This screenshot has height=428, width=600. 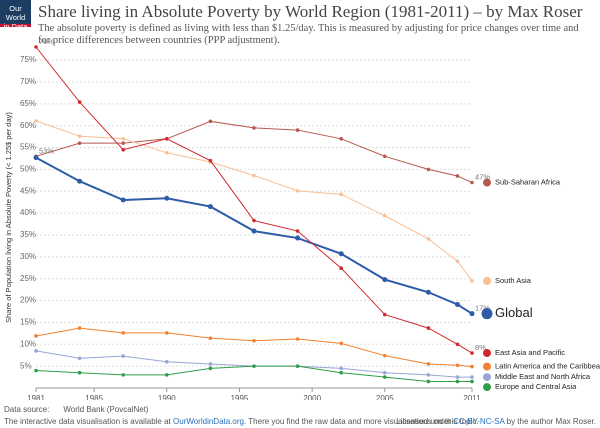 I want to click on y-tick-label: 45%, so click(x=28, y=190).